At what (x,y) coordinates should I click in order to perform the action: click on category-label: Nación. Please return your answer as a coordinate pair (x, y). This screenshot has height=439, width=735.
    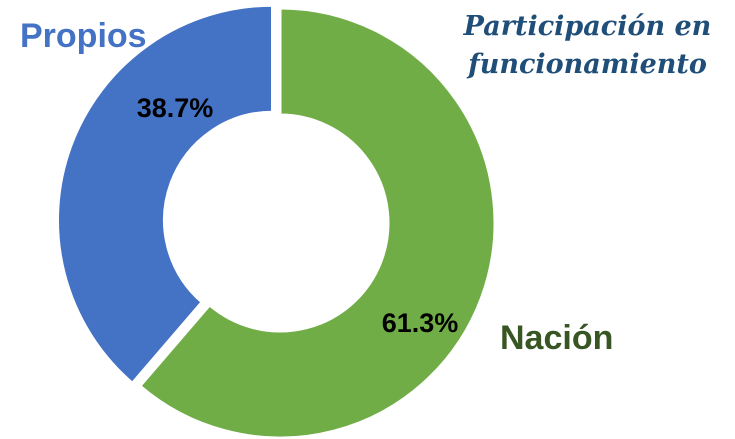
    Looking at the image, I should click on (556, 338).